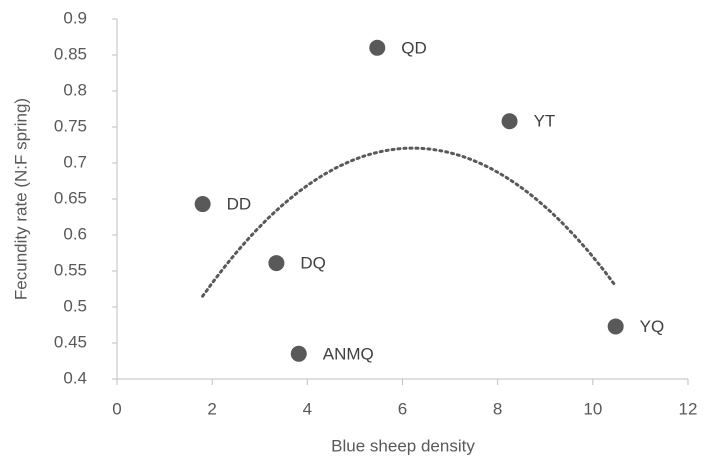 This screenshot has width=706, height=464. What do you see at coordinates (348, 353) in the screenshot?
I see `point-label: ANMQ` at bounding box center [348, 353].